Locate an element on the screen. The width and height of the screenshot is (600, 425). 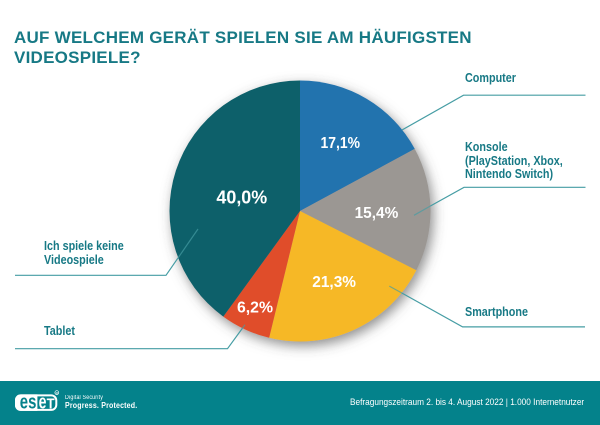
svg-text: 6,2% is located at coordinates (255, 308).